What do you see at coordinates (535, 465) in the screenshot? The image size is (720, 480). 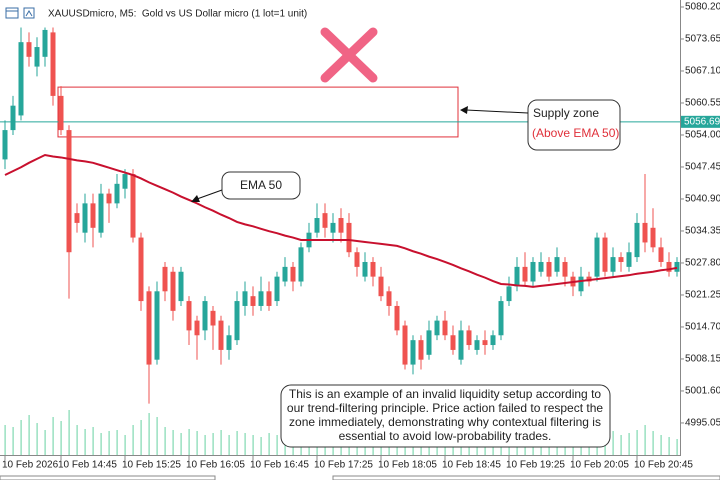 I see `x-tick-label: 10 Feb 19:25` at bounding box center [535, 465].